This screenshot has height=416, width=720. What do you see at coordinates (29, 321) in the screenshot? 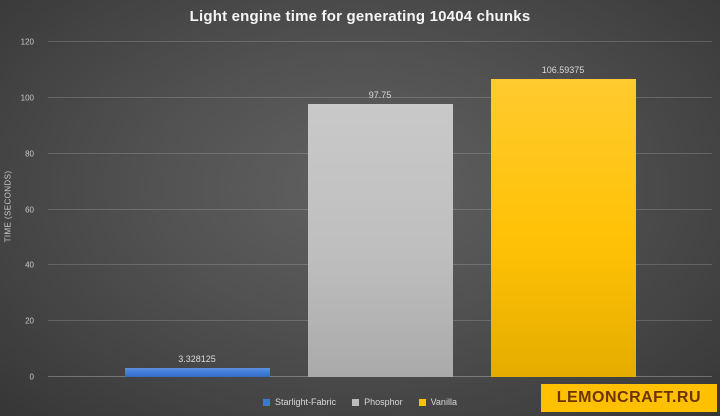
I see `y-tick-label-20: 20` at bounding box center [29, 321].